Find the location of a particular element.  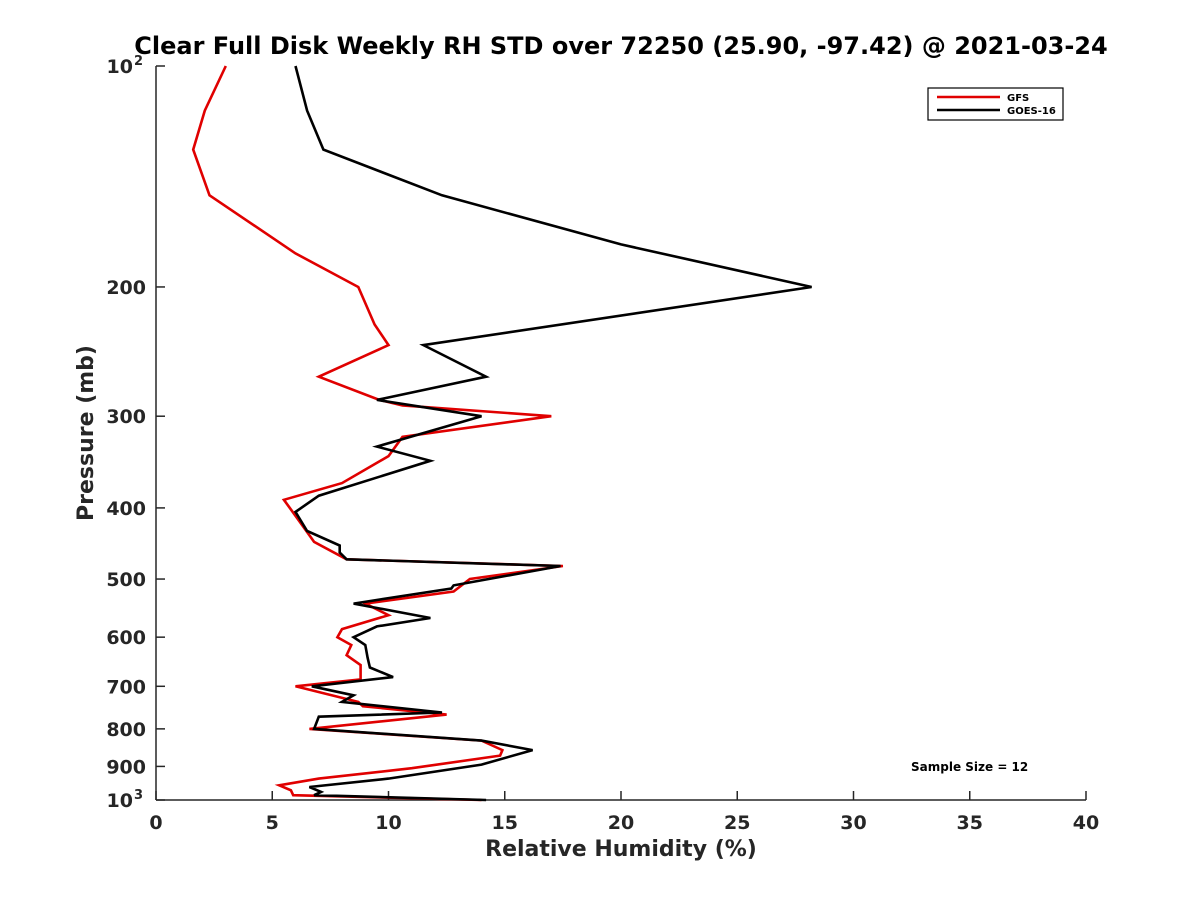

x-axis-ticks: 0 5 10 15 20 25 30 35 40 is located at coordinates (624, 812).